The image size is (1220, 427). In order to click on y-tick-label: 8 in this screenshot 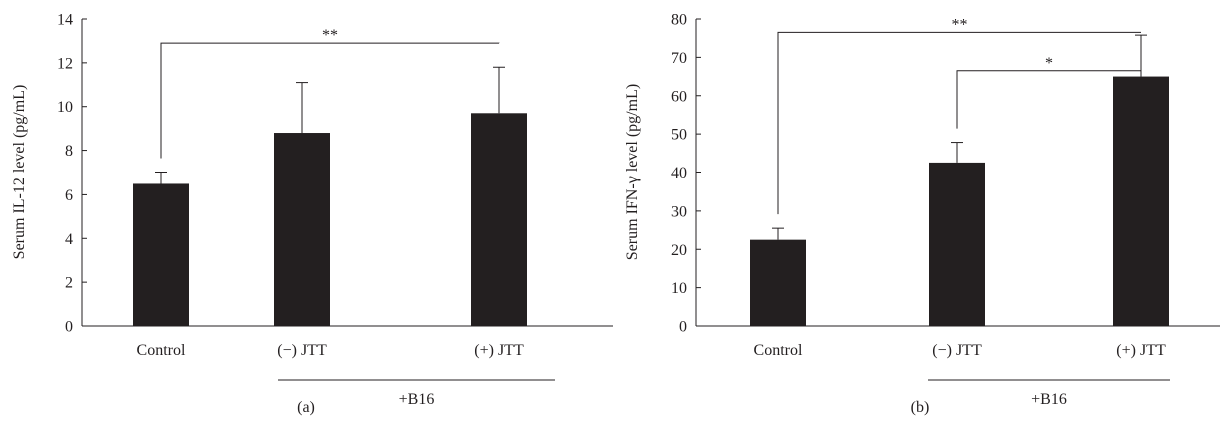, I will do `click(69, 151)`.